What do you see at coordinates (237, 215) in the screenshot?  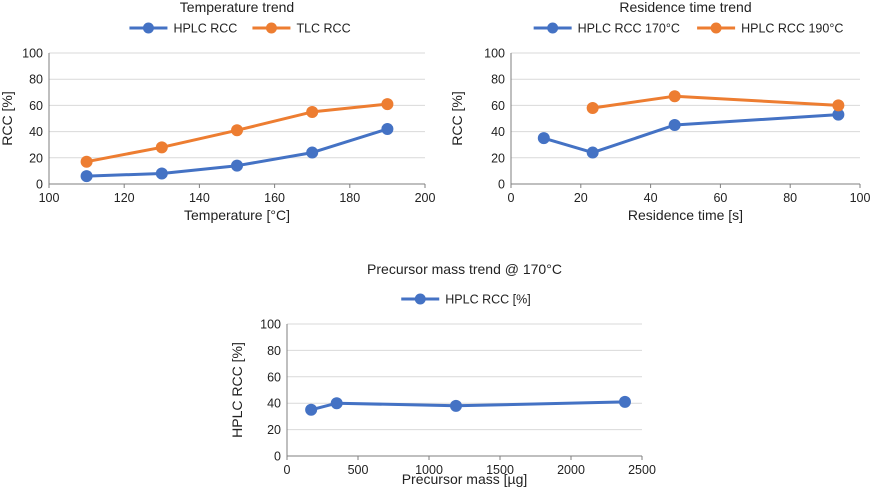 I see `x-axis-label: Temperature [°C]` at bounding box center [237, 215].